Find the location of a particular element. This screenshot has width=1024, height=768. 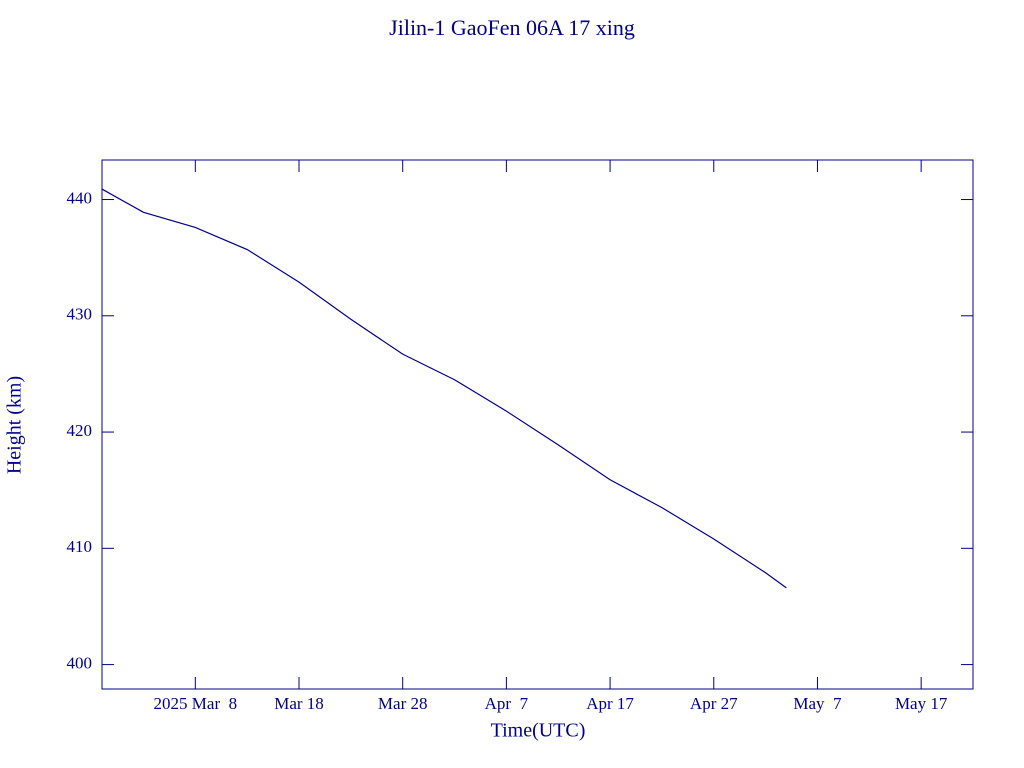

x-axis-label: Time(UTC) is located at coordinates (538, 731).